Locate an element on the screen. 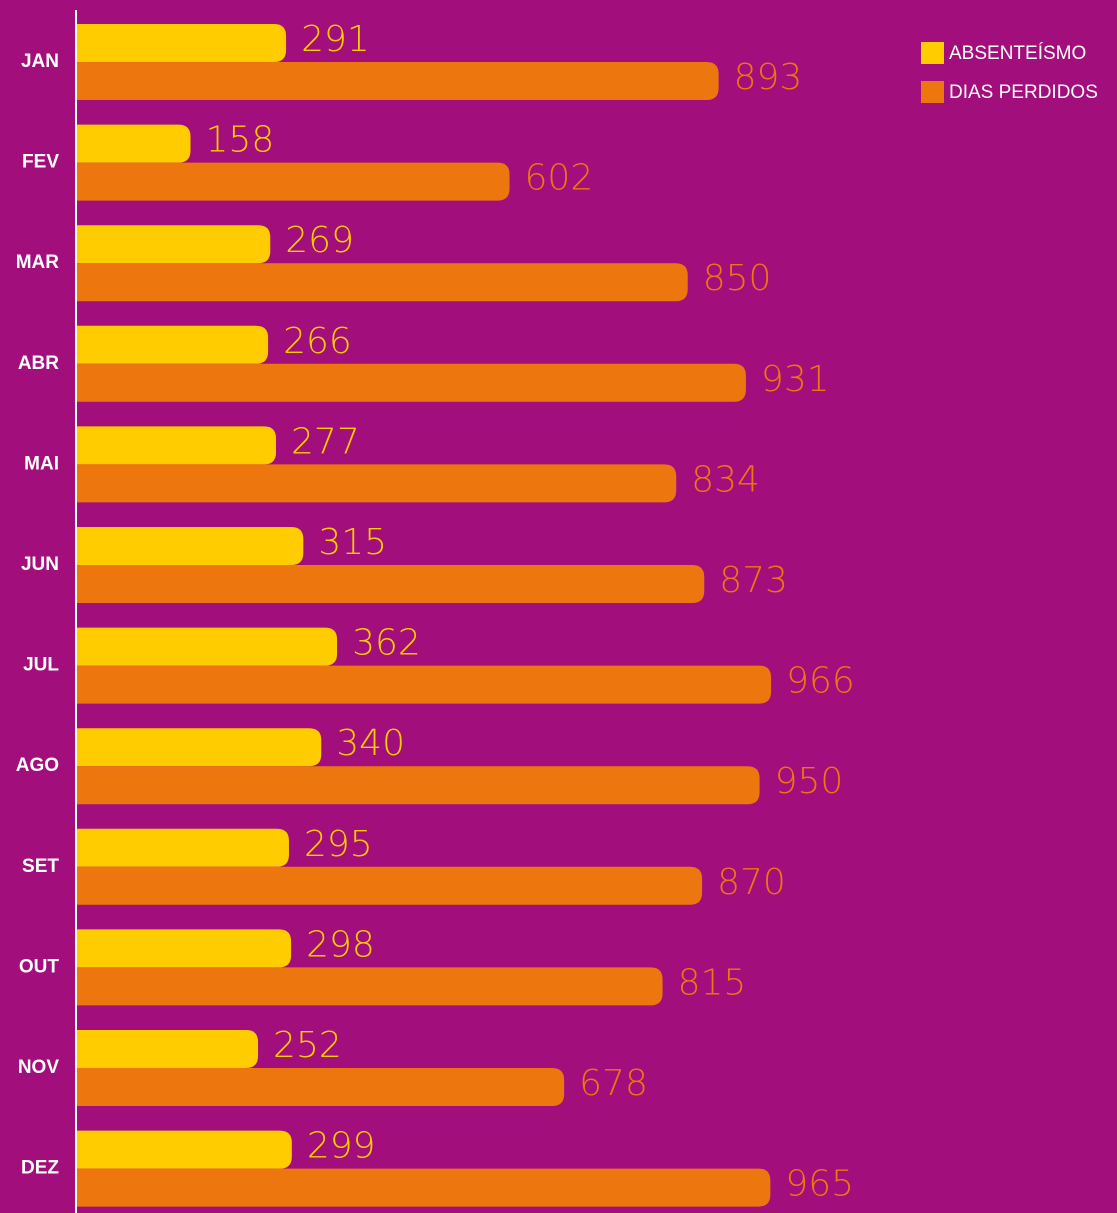 The width and height of the screenshot is (1117, 1213). category-label: MAR is located at coordinates (38, 262).